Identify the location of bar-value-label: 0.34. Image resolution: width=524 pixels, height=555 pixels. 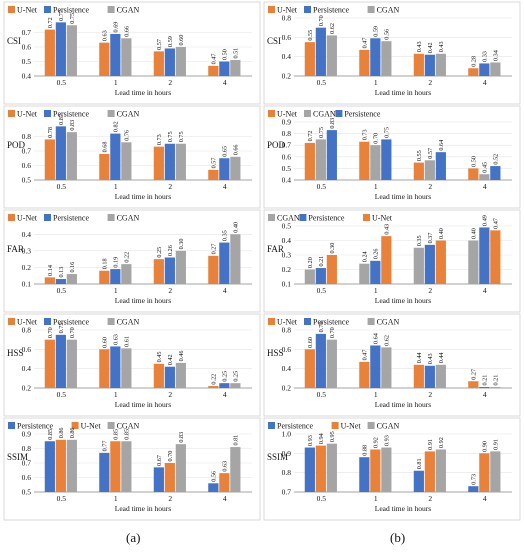
(496, 55).